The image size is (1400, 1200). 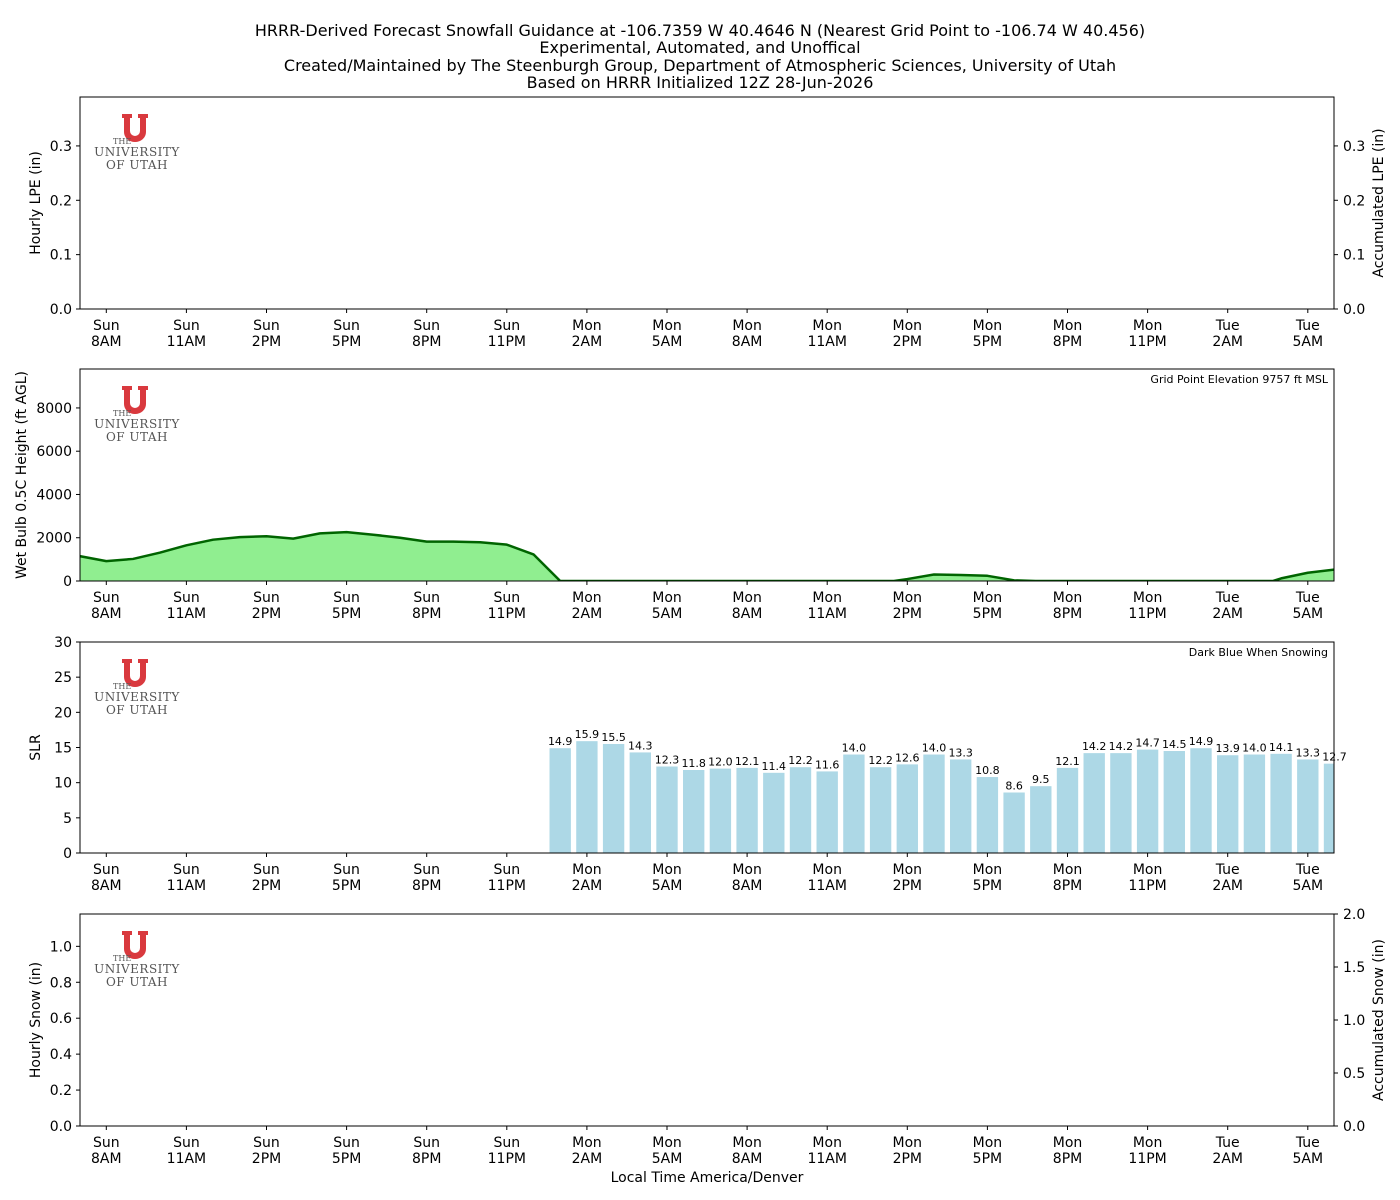 What do you see at coordinates (1281, 747) in the screenshot?
I see `slr-bar-label: 14.1` at bounding box center [1281, 747].